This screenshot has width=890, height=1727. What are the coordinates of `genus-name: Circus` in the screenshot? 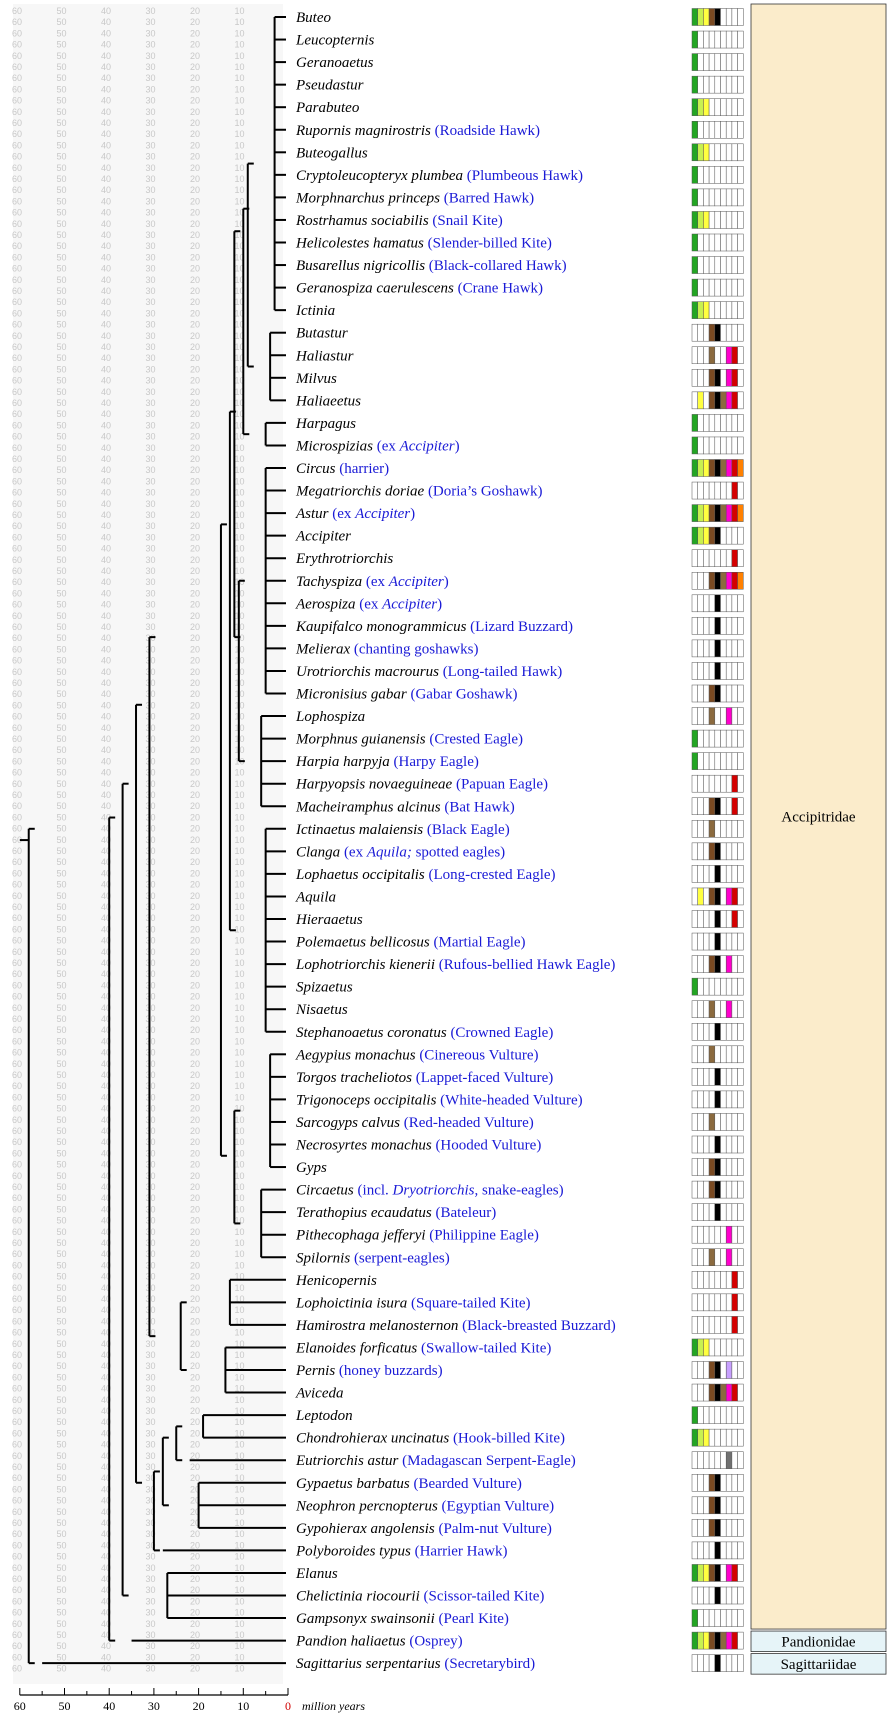 It's located at (316, 469).